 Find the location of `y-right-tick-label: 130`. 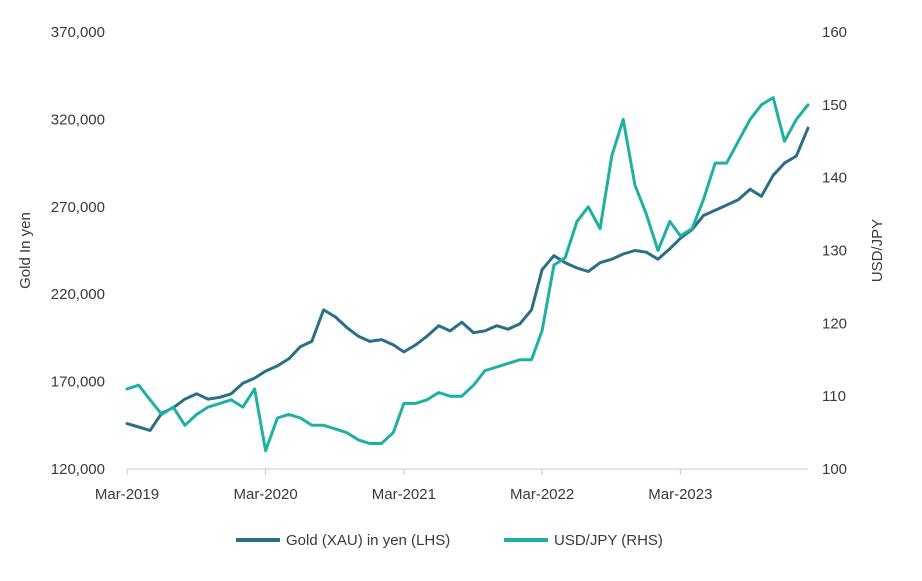

y-right-tick-label: 130 is located at coordinates (834, 251).